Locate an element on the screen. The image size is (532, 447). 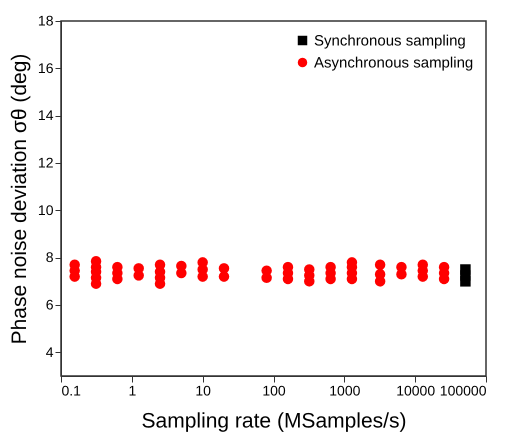
x-tick-label: 1 is located at coordinates (132, 390).